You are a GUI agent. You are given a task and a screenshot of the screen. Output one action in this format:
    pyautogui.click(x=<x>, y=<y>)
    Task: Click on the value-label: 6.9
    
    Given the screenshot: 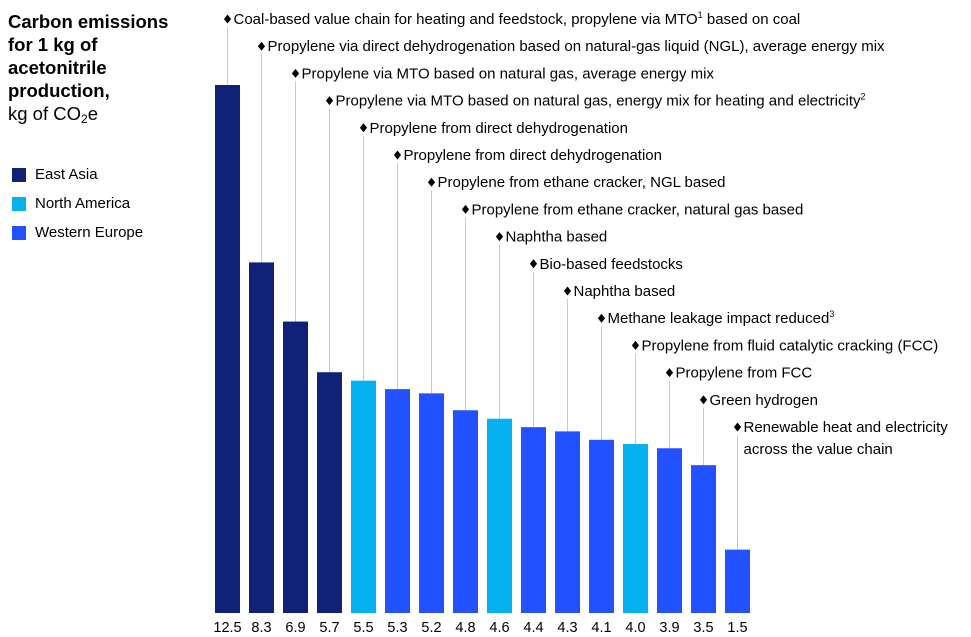 What is the action you would take?
    pyautogui.click(x=295, y=628)
    